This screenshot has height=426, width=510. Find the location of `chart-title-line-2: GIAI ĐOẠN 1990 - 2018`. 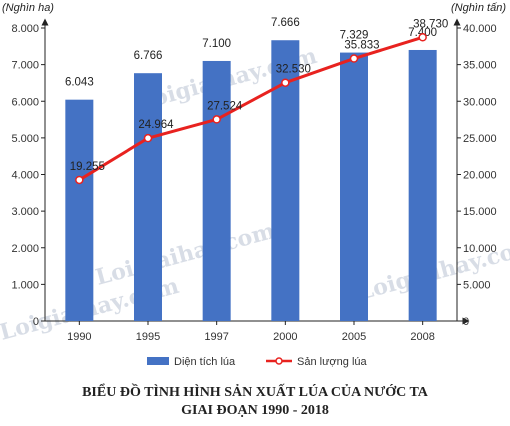

chart-title-line-2: GIAI ĐOẠN 1990 - 2018 is located at coordinates (255, 410).